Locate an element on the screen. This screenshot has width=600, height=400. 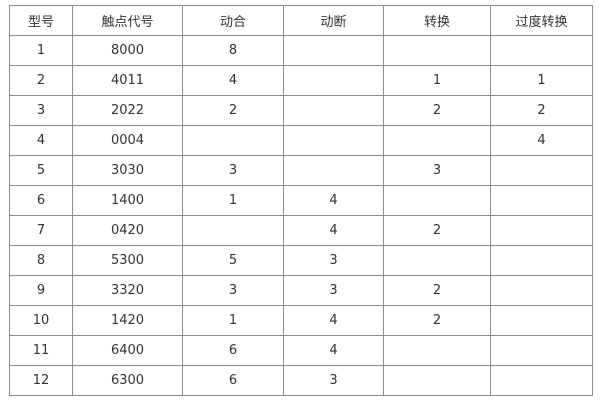
cell-contact-code: 6300 is located at coordinates (127, 380).